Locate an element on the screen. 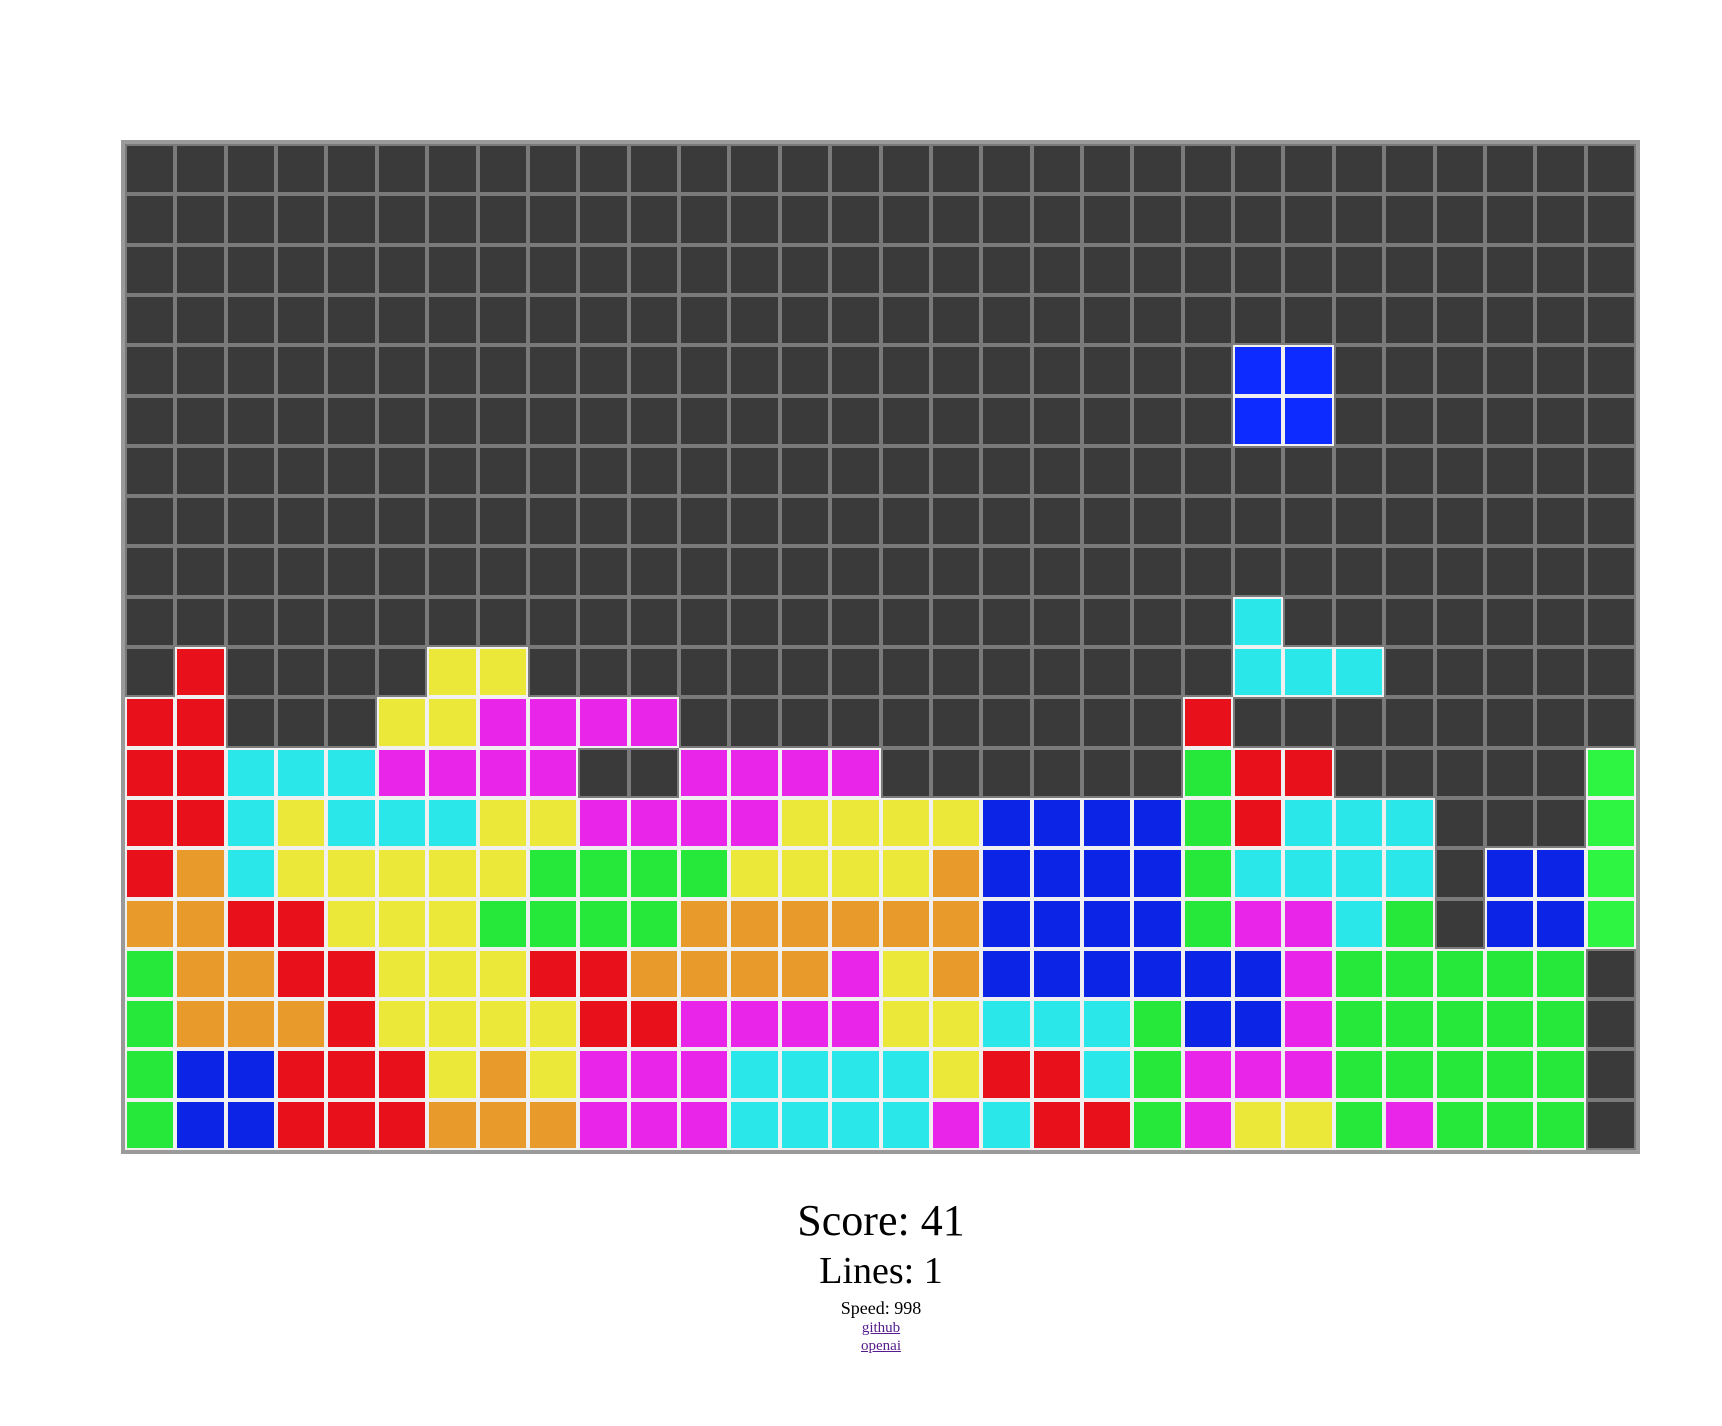 Image resolution: width=1722 pixels, height=1426 pixels. falling-block-active-blue is located at coordinates (1258, 421).